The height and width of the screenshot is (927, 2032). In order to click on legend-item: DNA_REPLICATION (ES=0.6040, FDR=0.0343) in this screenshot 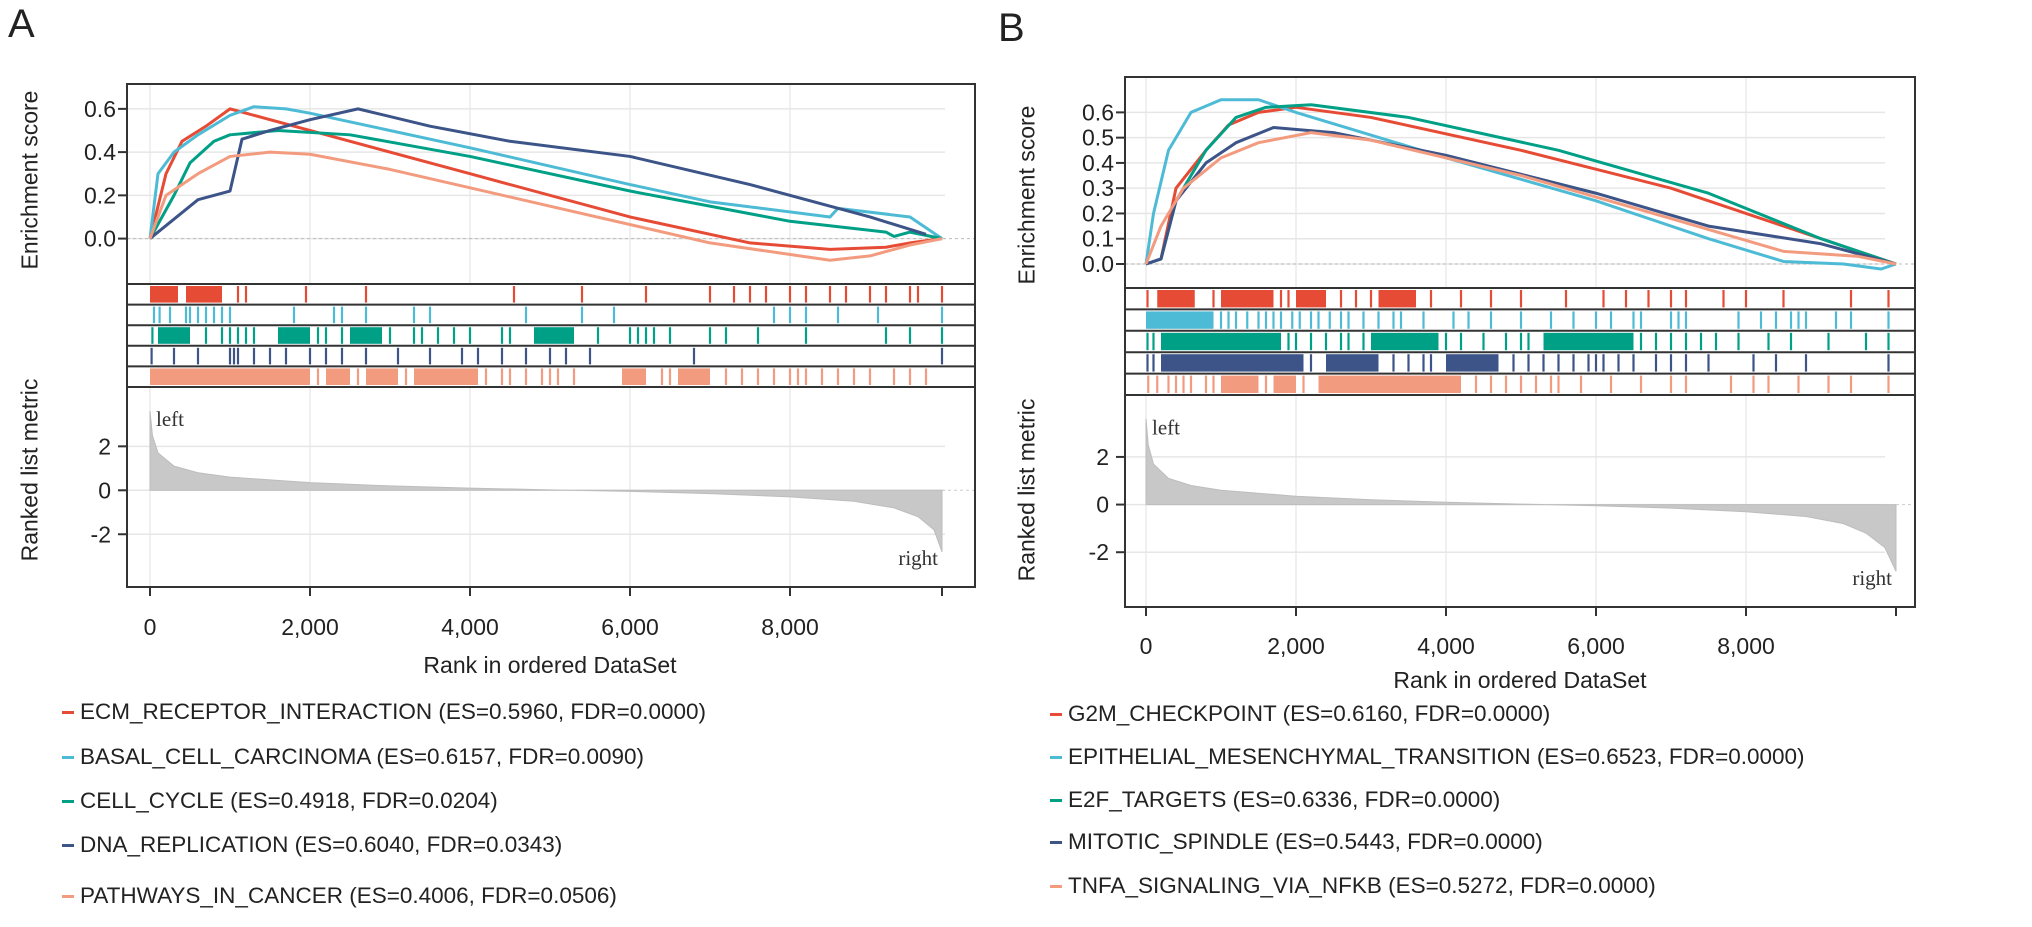, I will do `click(312, 845)`.